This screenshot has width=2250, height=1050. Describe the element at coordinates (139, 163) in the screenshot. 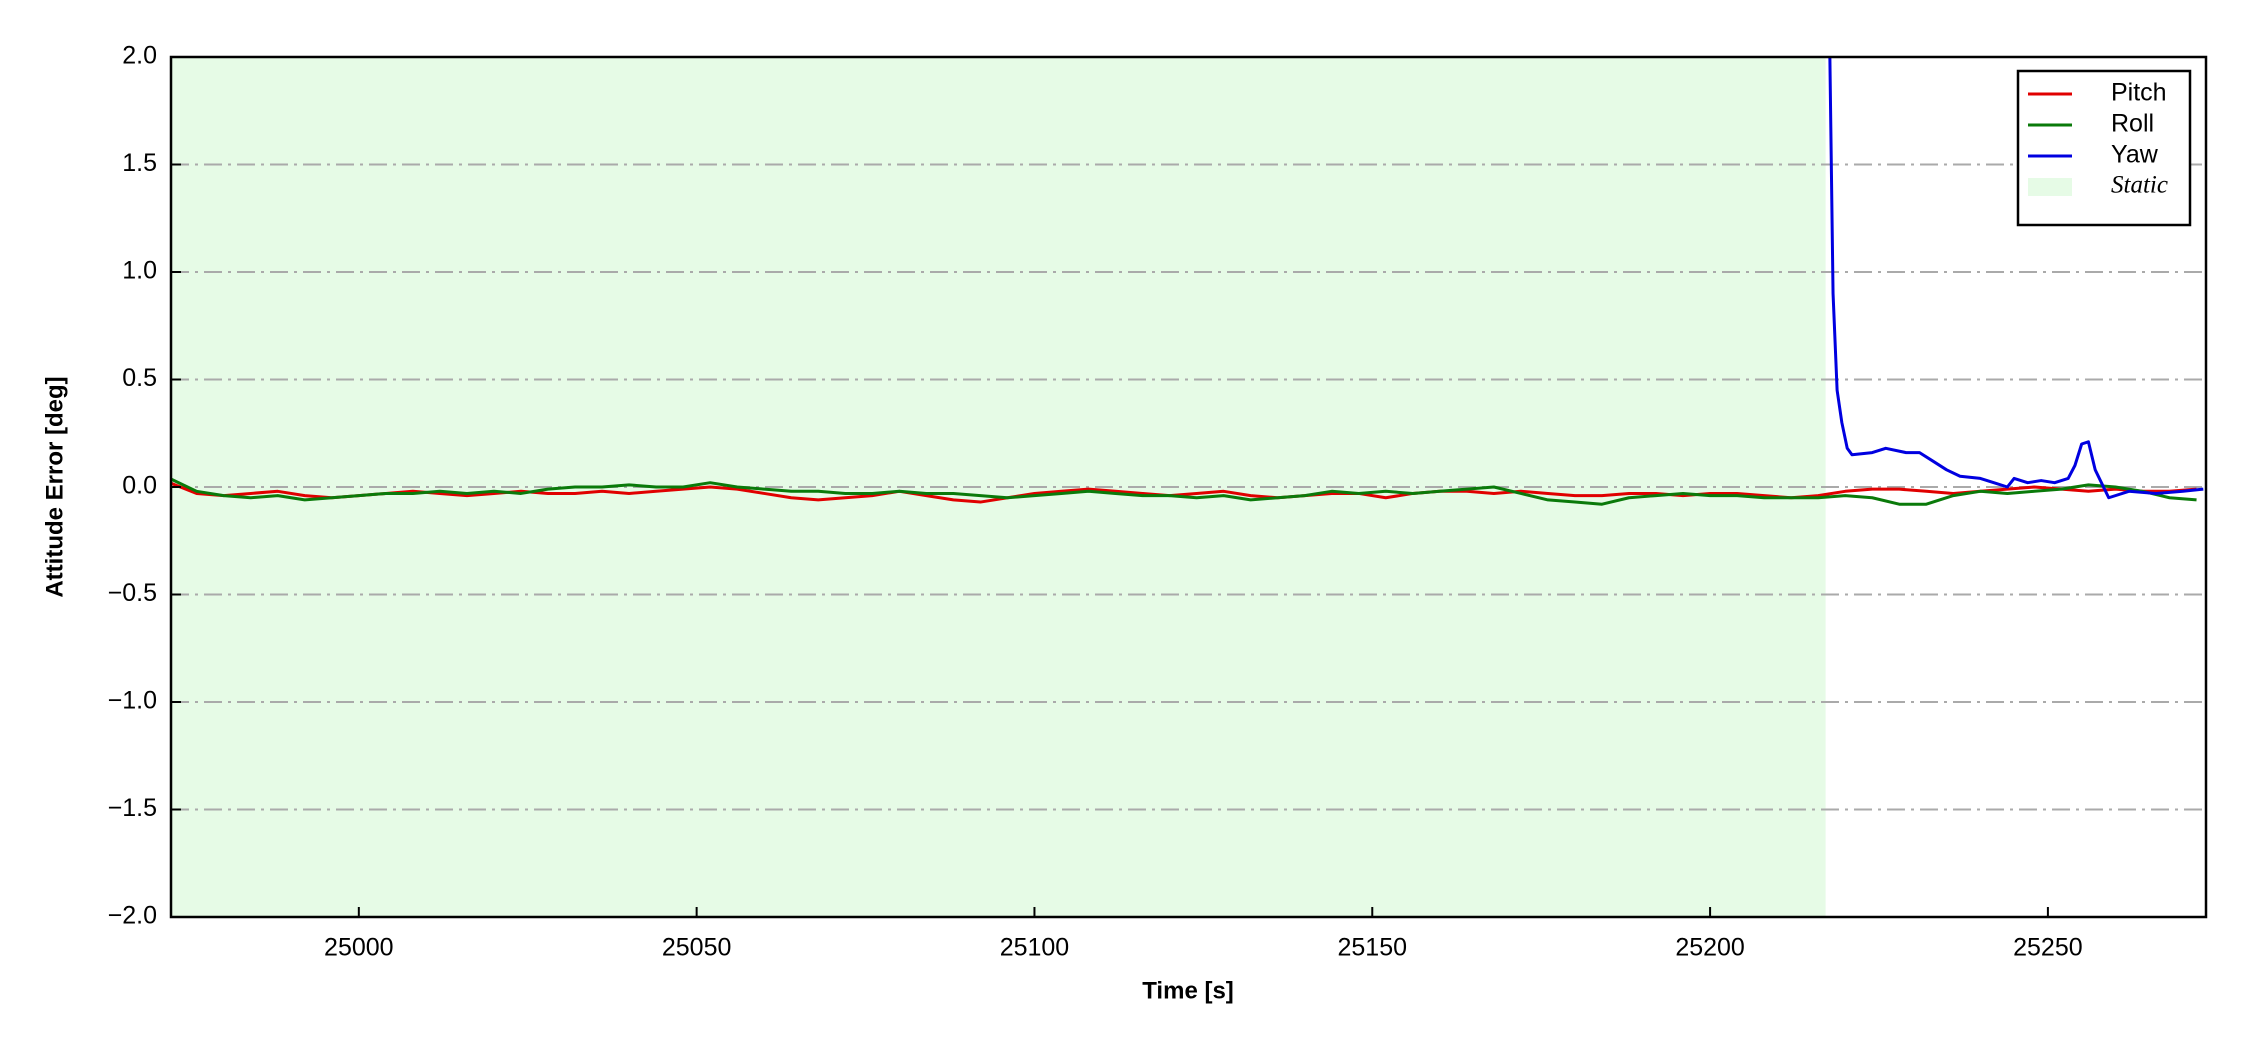

I see `y-tick-label: 1.5` at that location.